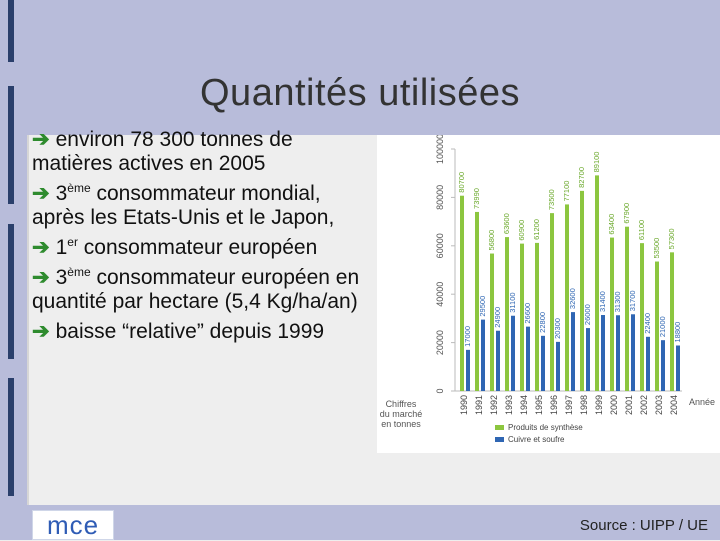  I want to click on x-tick-label: 1996, so click(554, 405).